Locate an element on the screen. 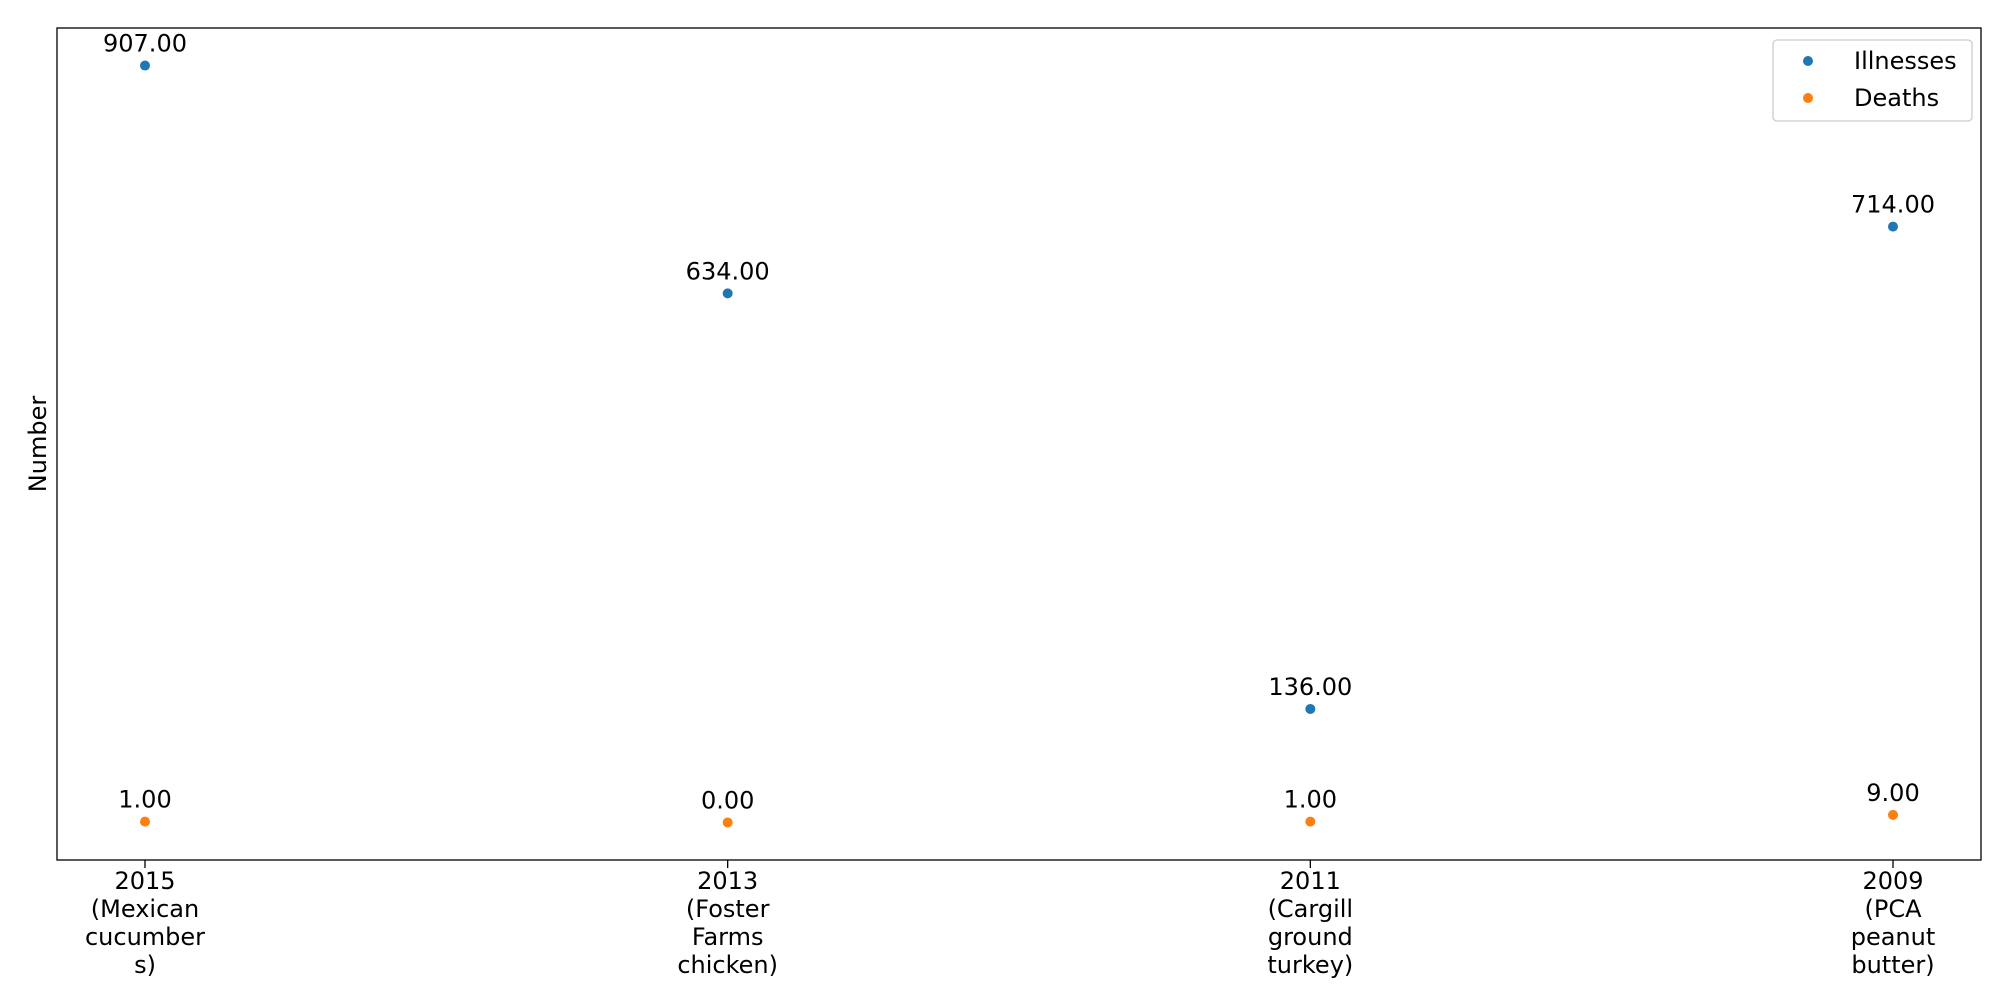 The image size is (2000, 1000). data-label-deaths: 9.00 is located at coordinates (1892, 793).